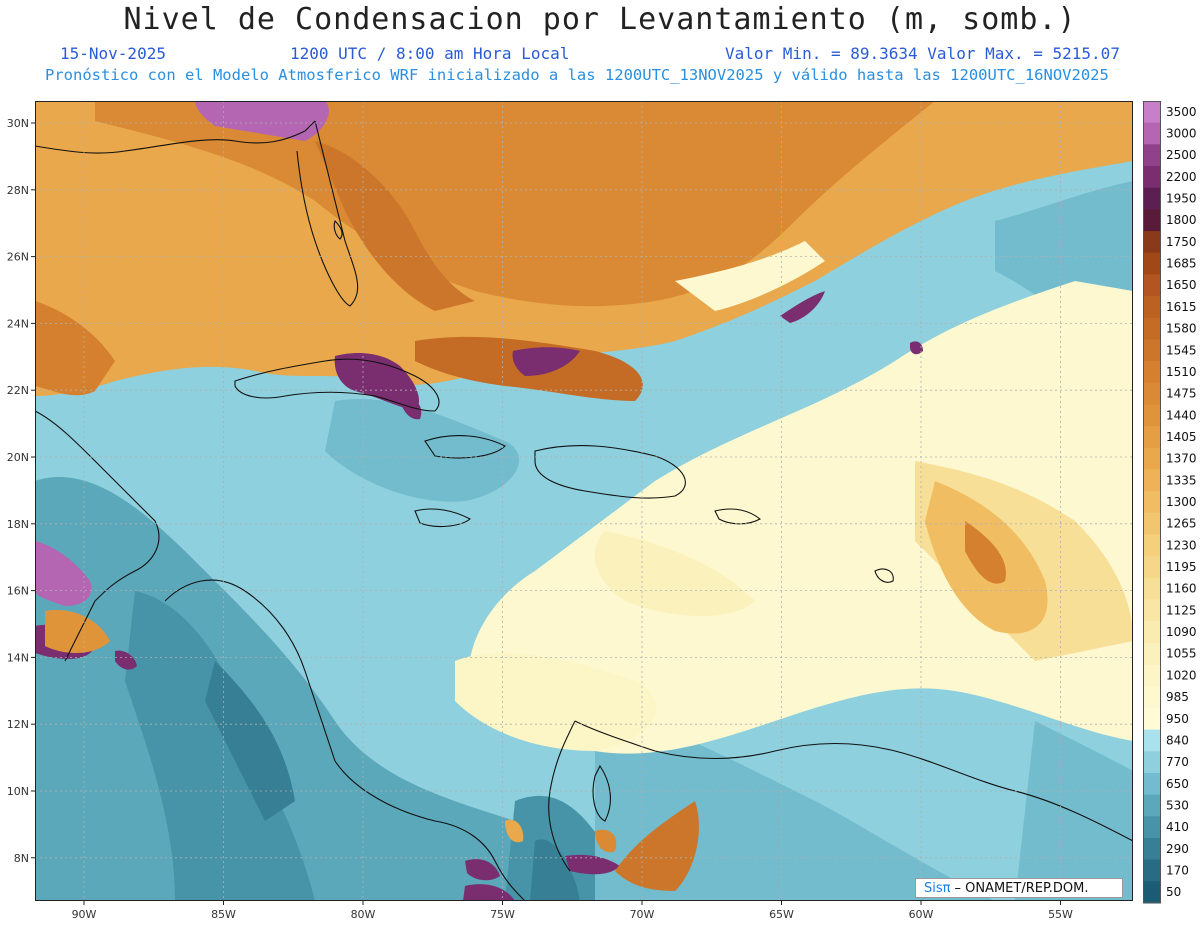  Describe the element at coordinates (1181, 567) in the screenshot. I see `colorbar-label: 1195` at that location.